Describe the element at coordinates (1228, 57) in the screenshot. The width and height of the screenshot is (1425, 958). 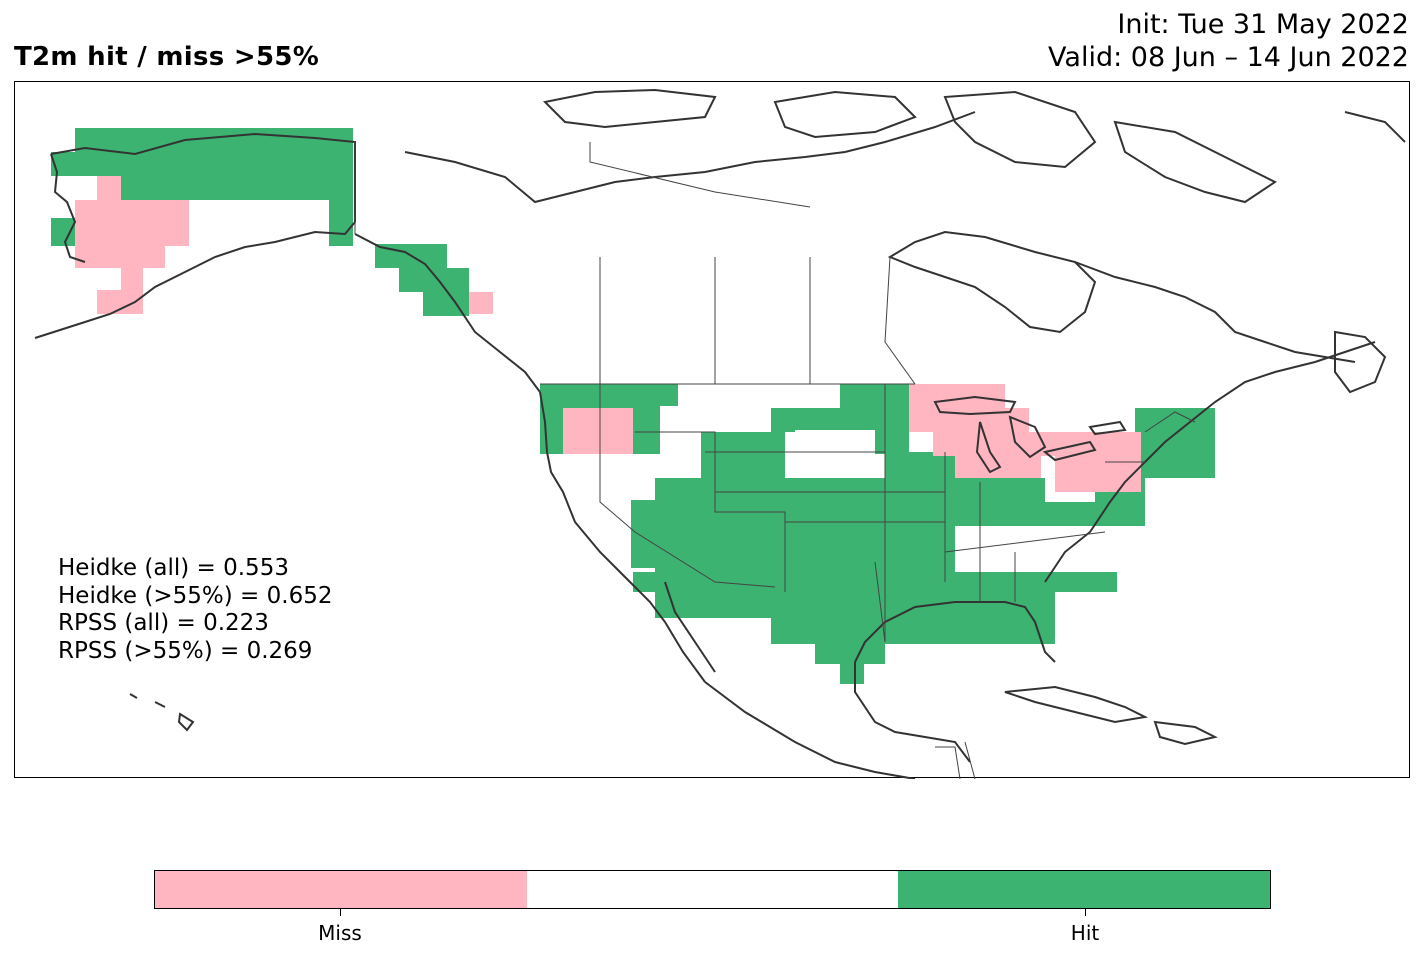
I see `valid-range: Valid: 08 Jun – 14 Jun 2022` at that location.